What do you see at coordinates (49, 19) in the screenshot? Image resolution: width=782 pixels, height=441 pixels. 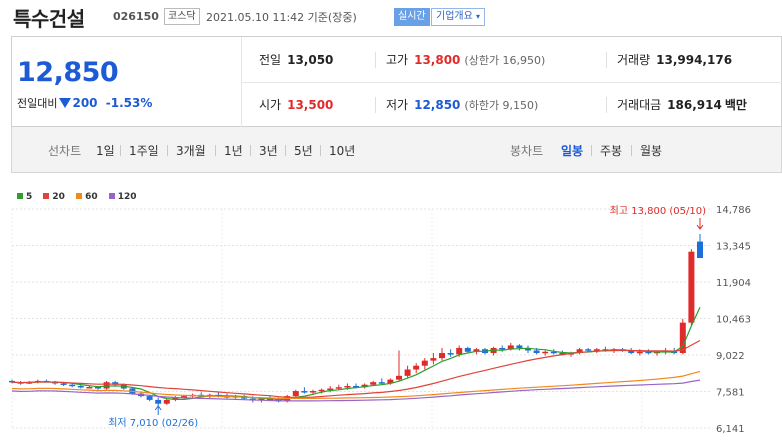 I see `stock-name: 특수건설` at bounding box center [49, 19].